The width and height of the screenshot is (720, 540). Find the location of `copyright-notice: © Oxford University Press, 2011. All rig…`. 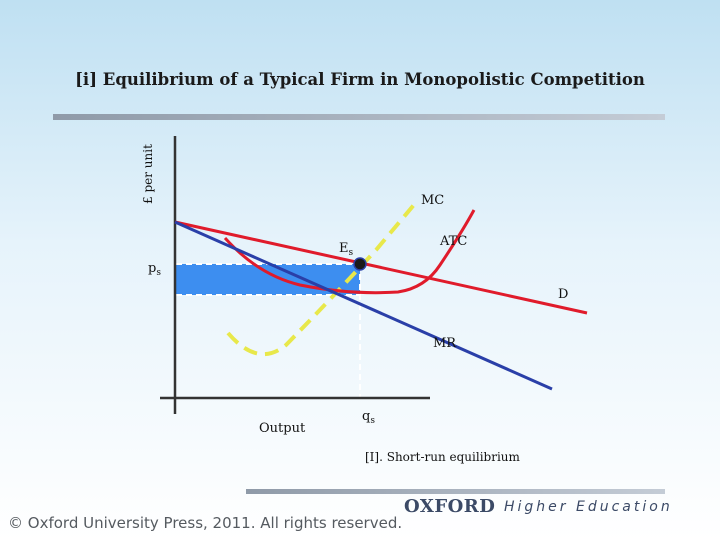

copyright-notice: © Oxford University Press, 2011. All rig… is located at coordinates (205, 523).